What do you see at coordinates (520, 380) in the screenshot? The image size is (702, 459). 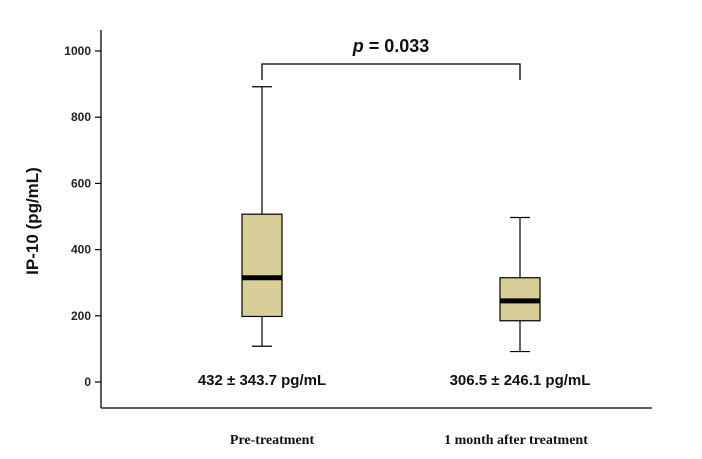 I see `stat-label: 306.5 ± 246.1 pg/mL` at bounding box center [520, 380].